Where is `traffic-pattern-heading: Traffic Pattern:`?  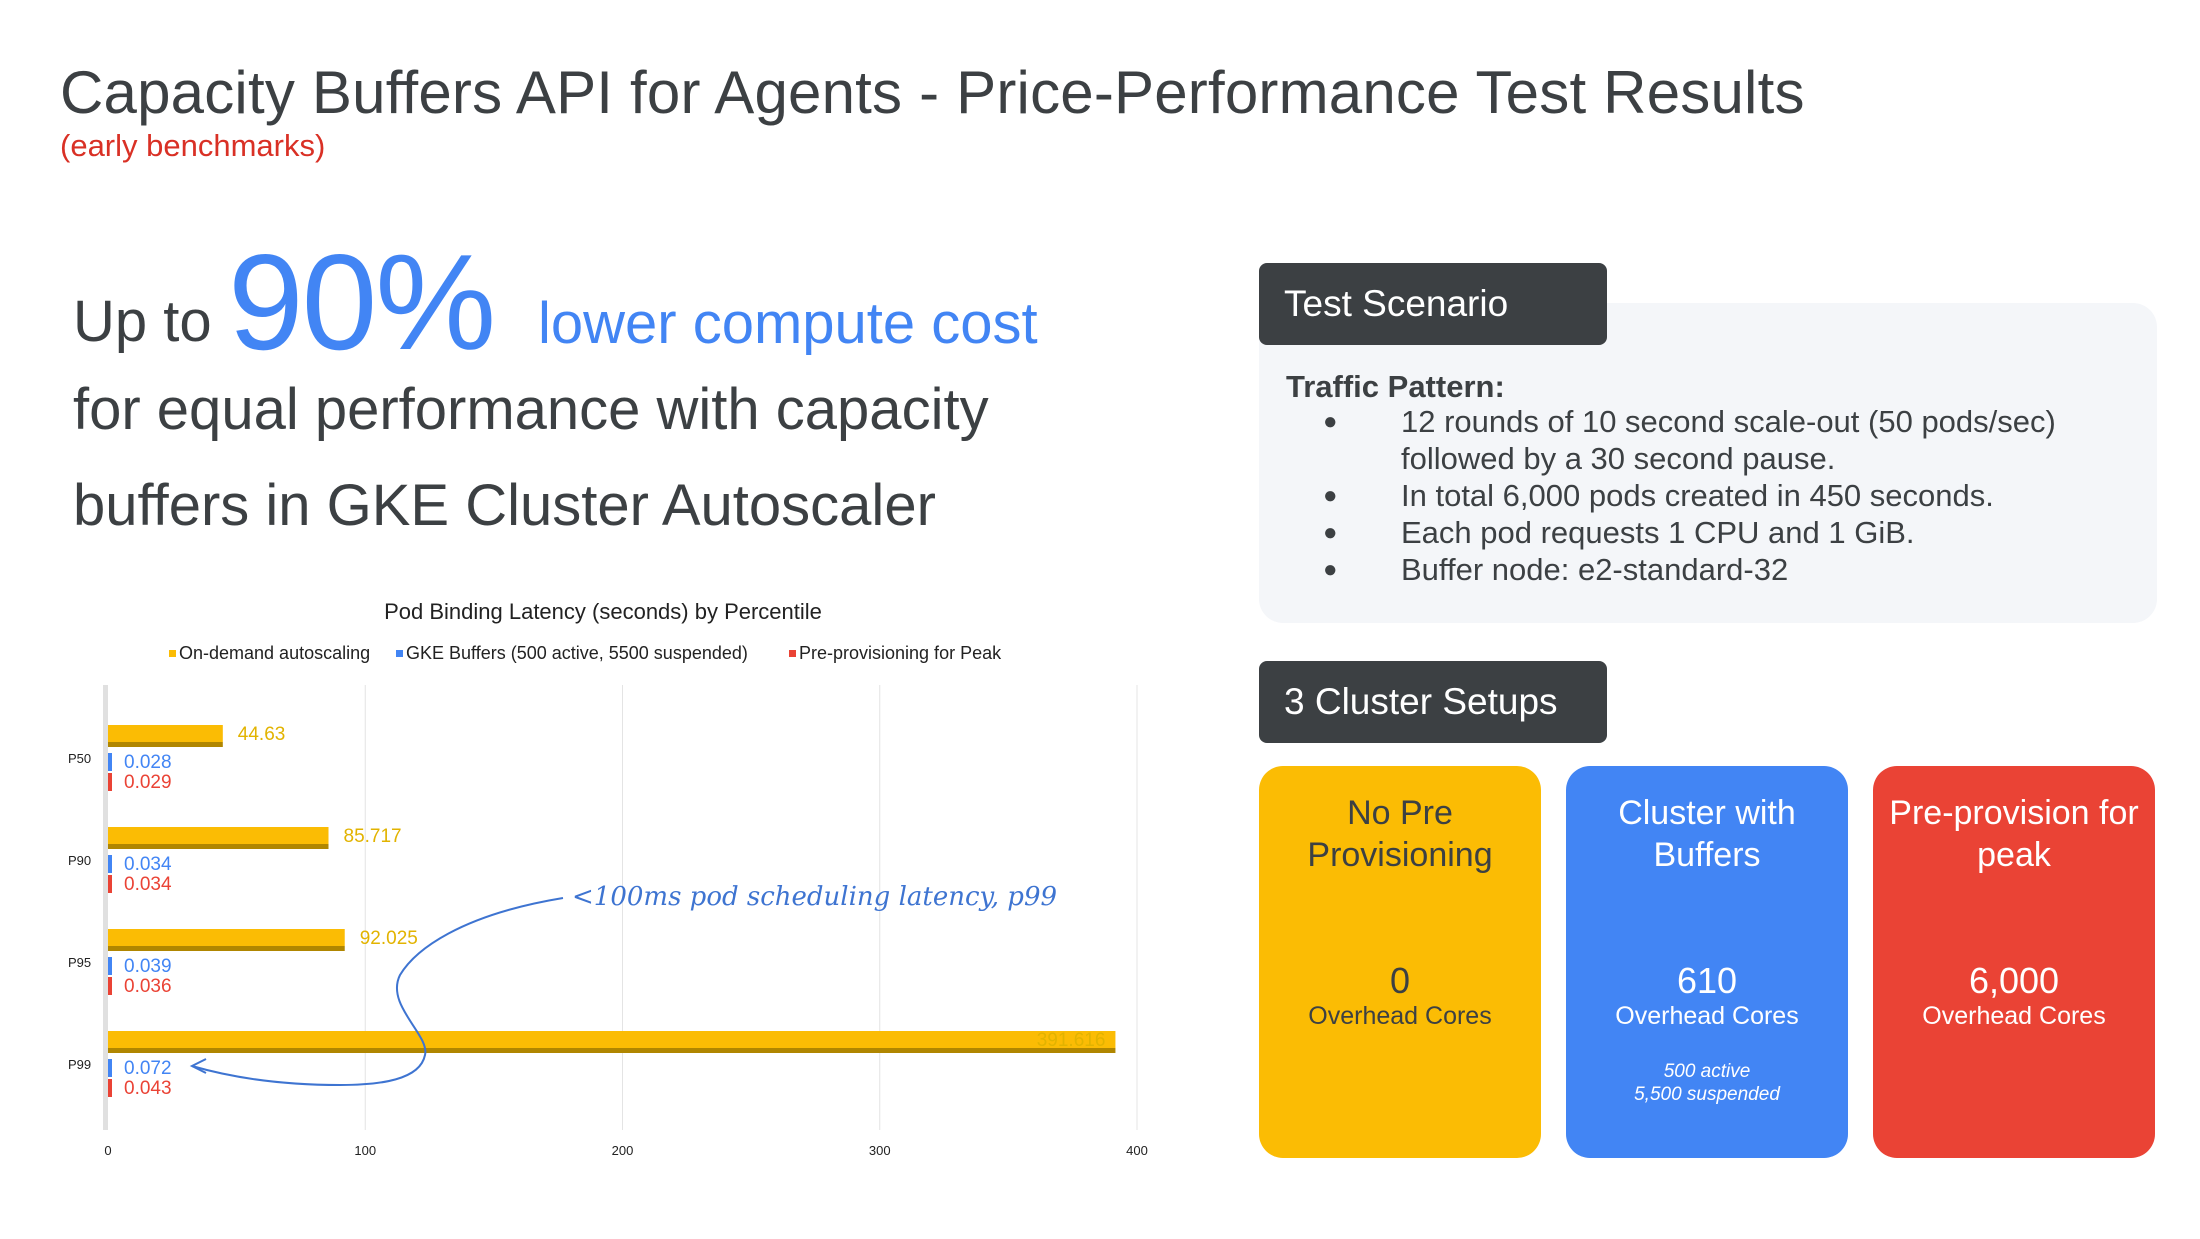
traffic-pattern-heading: Traffic Pattern: is located at coordinates (1395, 386).